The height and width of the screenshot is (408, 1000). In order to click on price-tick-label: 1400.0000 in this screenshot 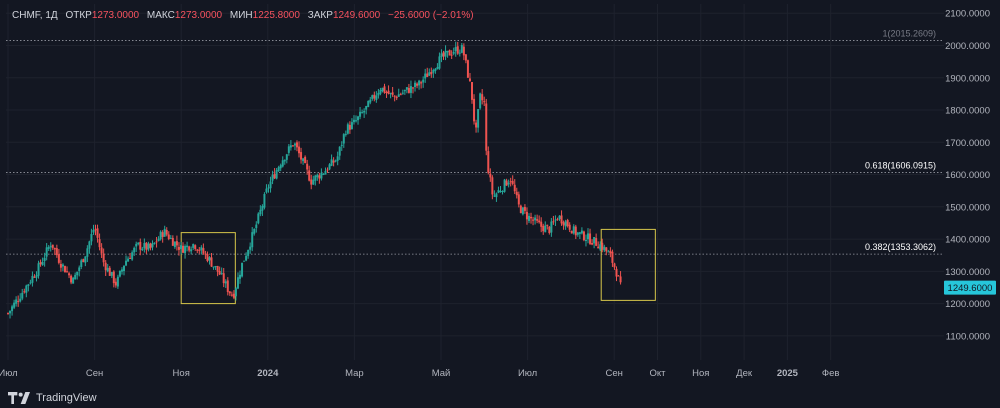, I will do `click(967, 240)`.